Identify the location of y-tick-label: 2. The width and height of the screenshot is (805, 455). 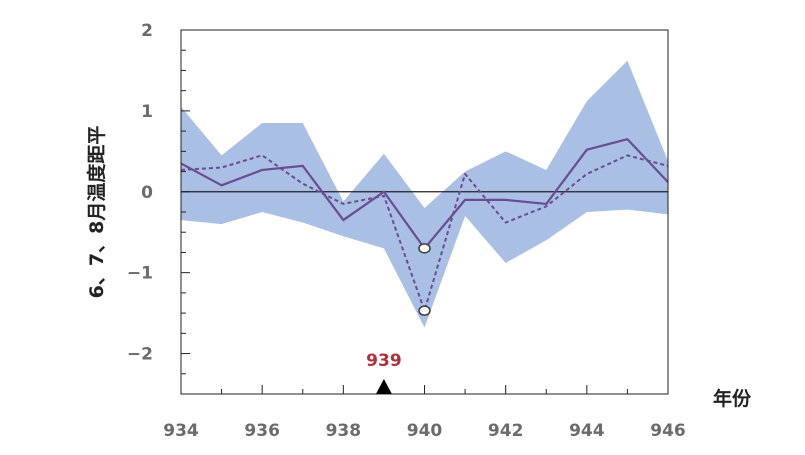
(147, 31).